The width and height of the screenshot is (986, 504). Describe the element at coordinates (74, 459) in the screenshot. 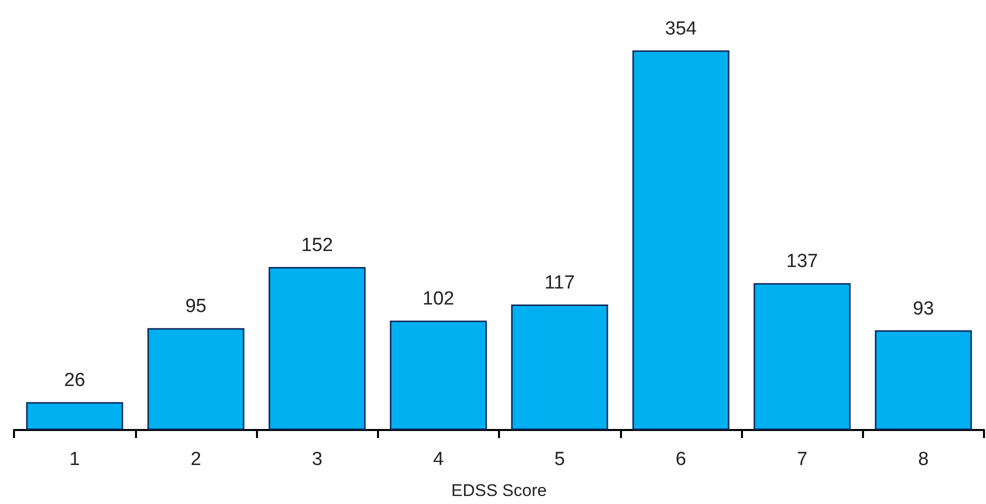

I see `x-tick-label: 1` at that location.